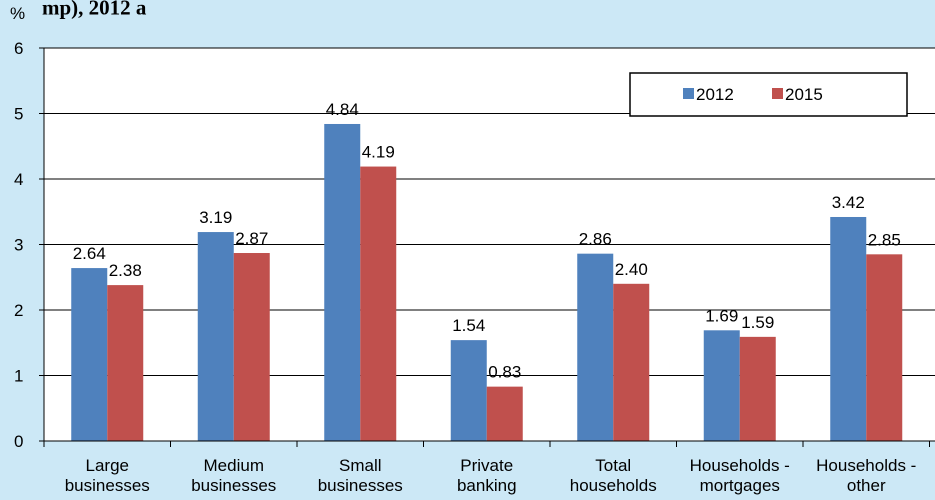  I want to click on legend: 2012 2015, so click(768, 94).